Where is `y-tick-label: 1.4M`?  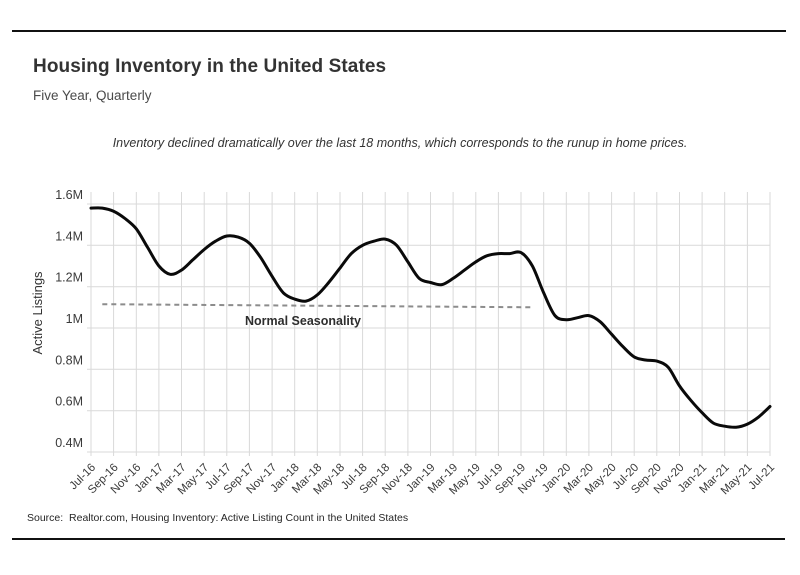
y-tick-label: 1.4M is located at coordinates (69, 236).